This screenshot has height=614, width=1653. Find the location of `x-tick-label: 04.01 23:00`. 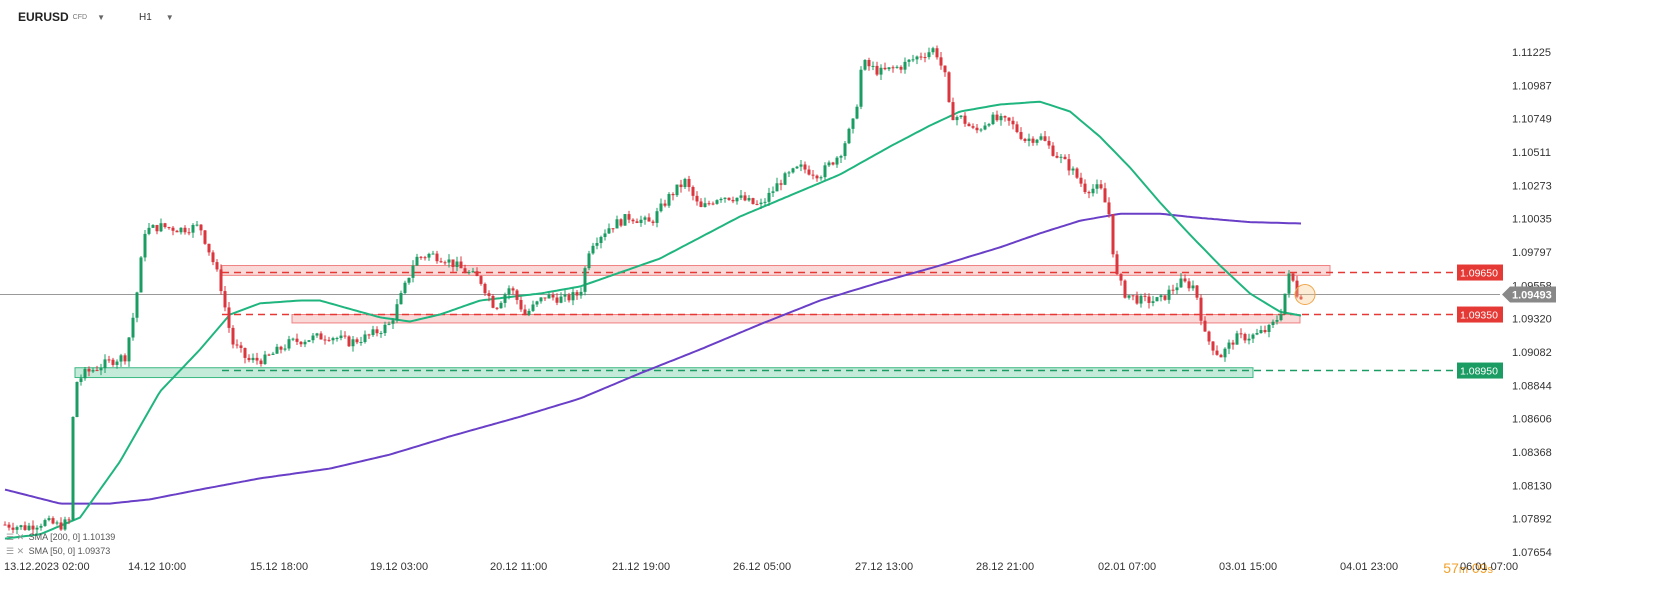

x-tick-label: 04.01 23:00 is located at coordinates (1369, 567).